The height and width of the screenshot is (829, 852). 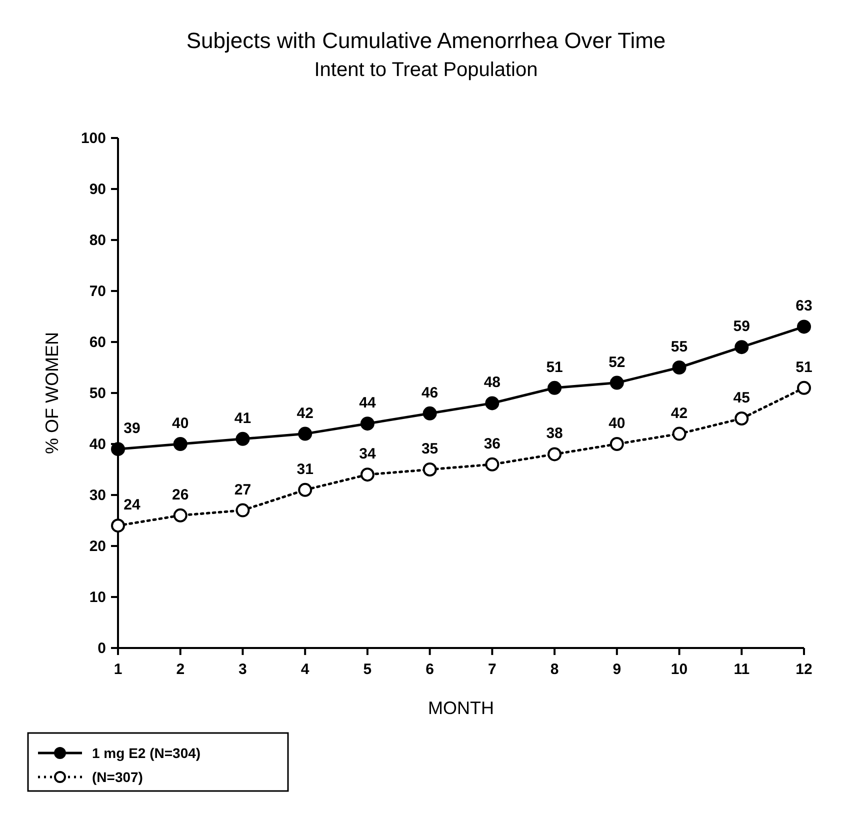 I want to click on x-tick-label: 10, so click(x=679, y=669).